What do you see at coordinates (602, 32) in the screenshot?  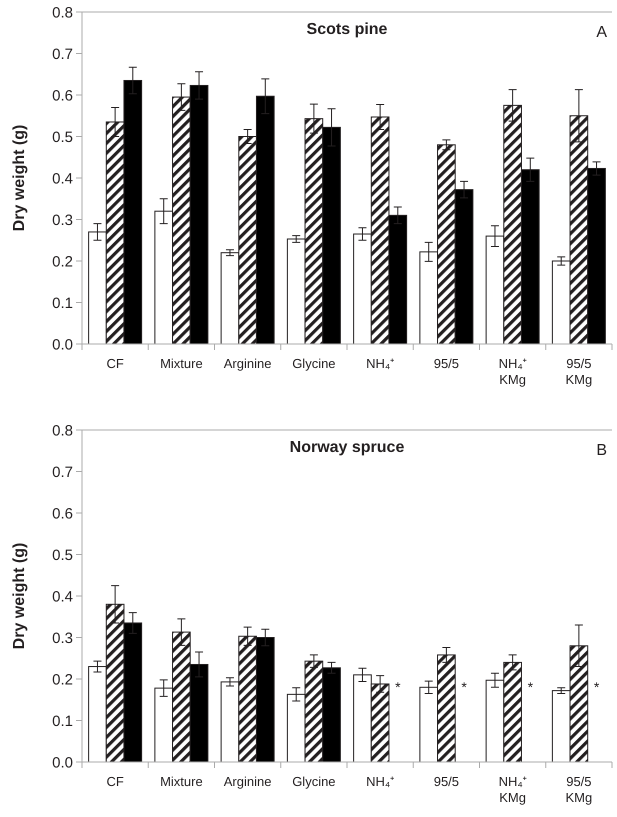 I see `annotation: A` at bounding box center [602, 32].